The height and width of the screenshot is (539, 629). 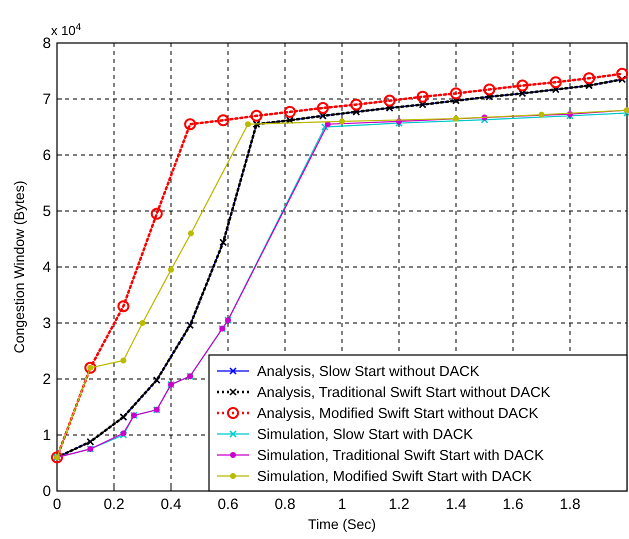 What do you see at coordinates (404, 393) in the screenshot?
I see `legend-label: Analysis, Traditional Swift Start without DACK` at bounding box center [404, 393].